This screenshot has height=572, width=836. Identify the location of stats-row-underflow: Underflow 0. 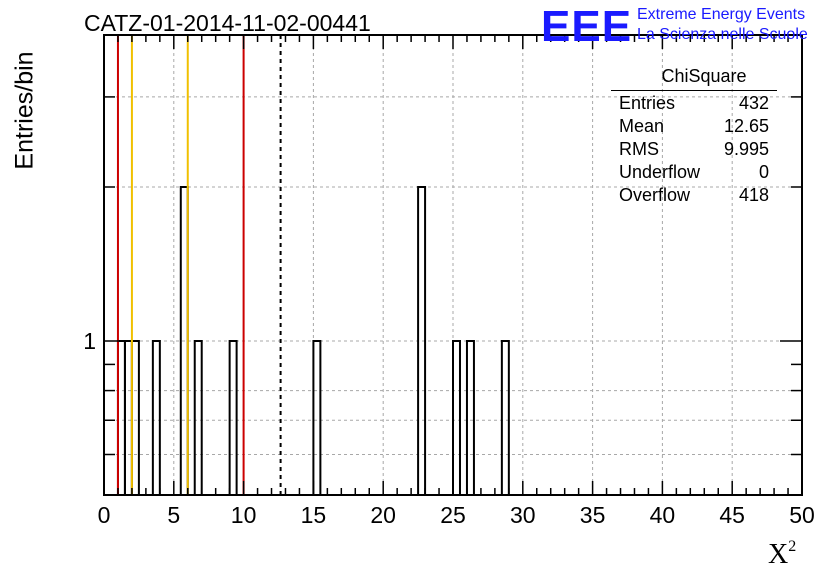
(694, 173).